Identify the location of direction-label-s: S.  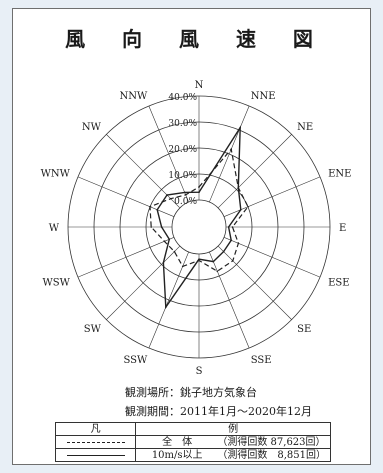
(199, 371).